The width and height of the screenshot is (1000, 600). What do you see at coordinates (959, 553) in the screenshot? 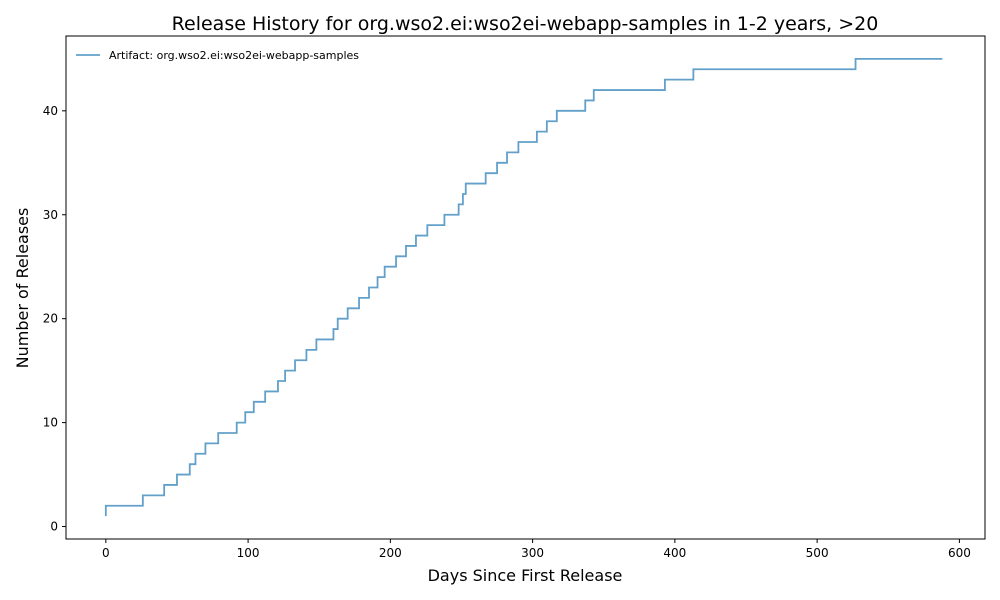
I see `x-tick-label: 600` at bounding box center [959, 553].